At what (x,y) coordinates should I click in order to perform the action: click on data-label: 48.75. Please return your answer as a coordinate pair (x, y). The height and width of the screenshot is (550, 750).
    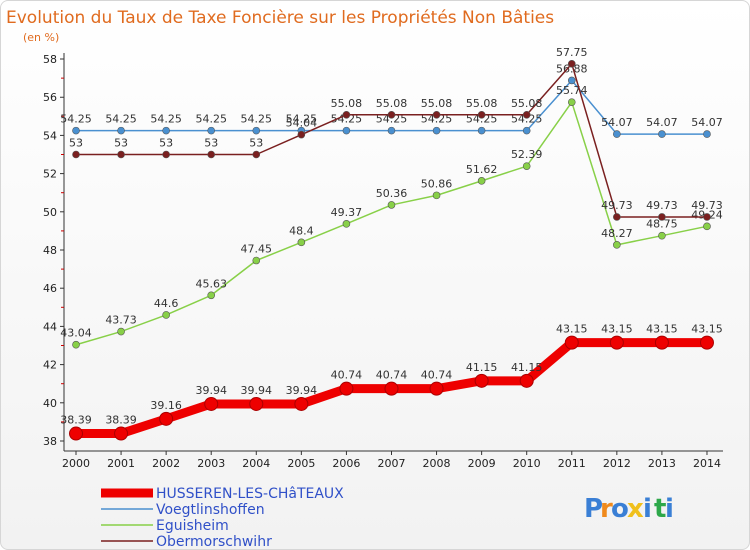
    Looking at the image, I should click on (662, 224).